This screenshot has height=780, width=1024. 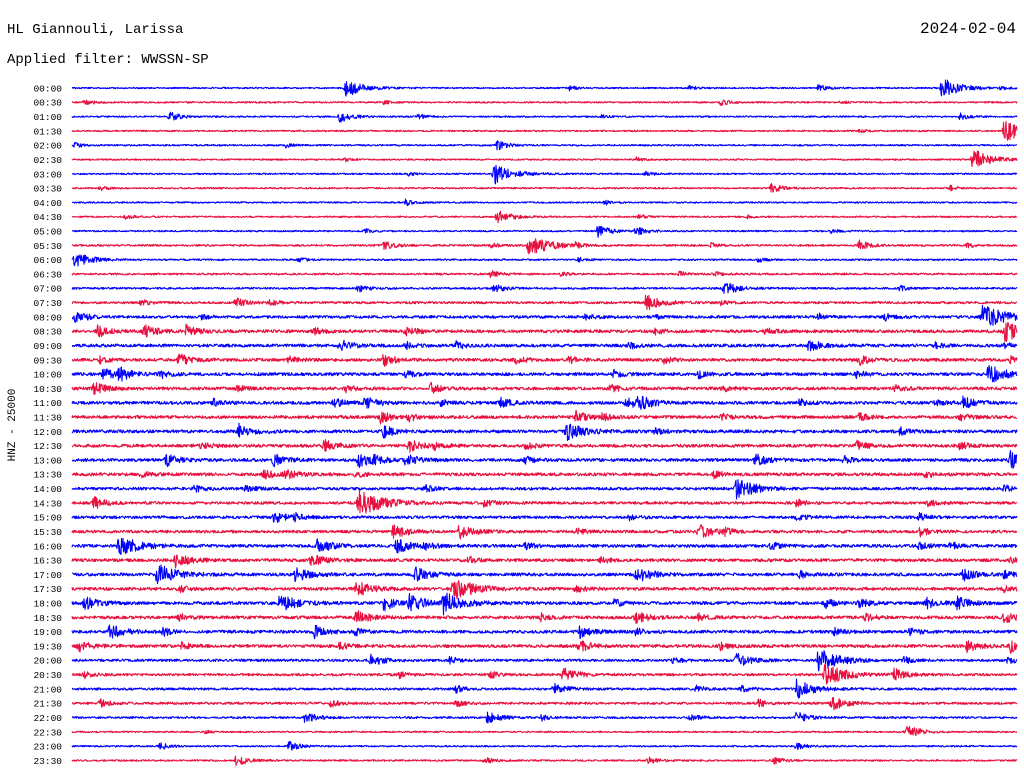 I want to click on row-label-13-30: 13:30, so click(x=47, y=475).